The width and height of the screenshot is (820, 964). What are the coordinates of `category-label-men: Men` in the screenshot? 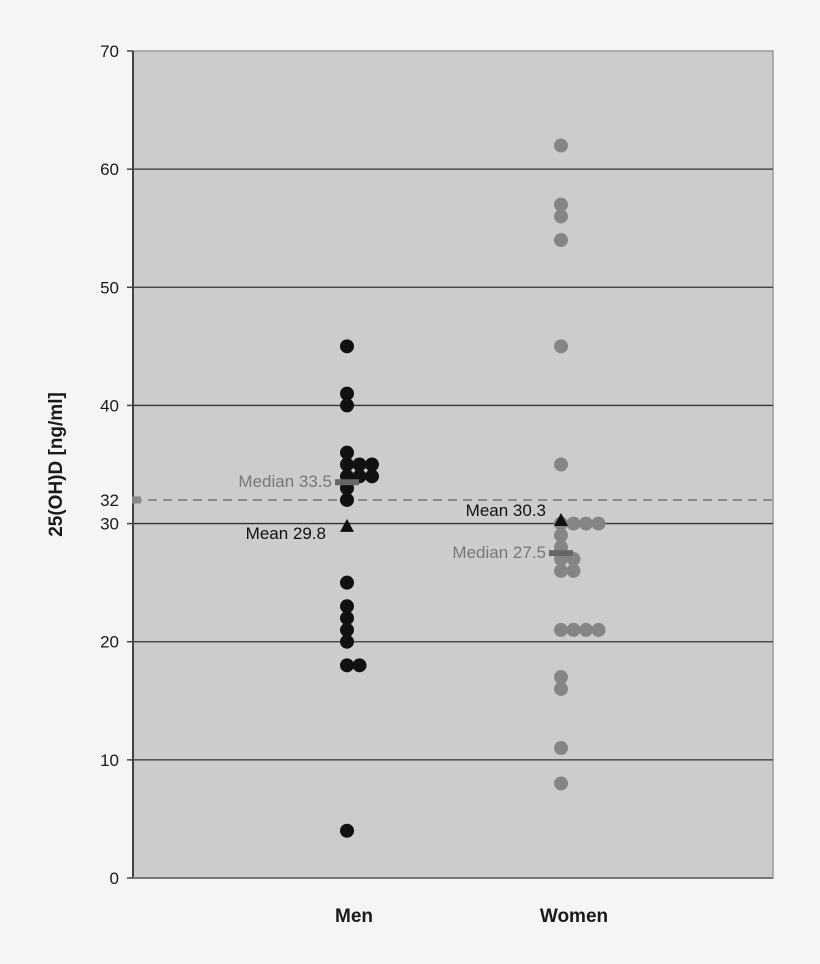 It's located at (354, 916).